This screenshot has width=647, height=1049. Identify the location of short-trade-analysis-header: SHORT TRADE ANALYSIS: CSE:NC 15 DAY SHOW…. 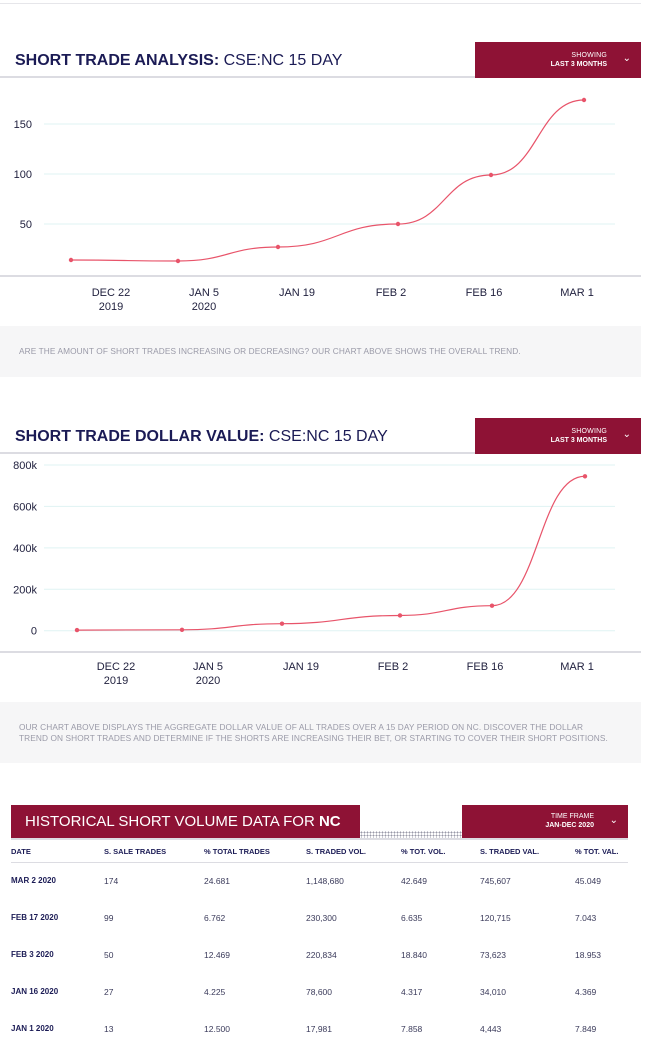
(320, 60).